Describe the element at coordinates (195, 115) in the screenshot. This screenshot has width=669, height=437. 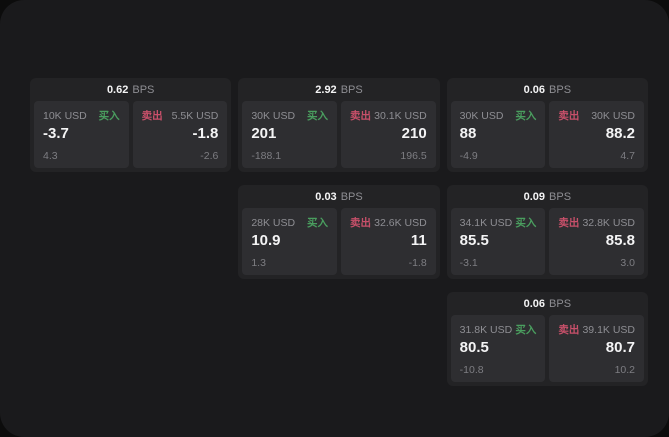
I see `sell-amount: 5.5K USD` at that location.